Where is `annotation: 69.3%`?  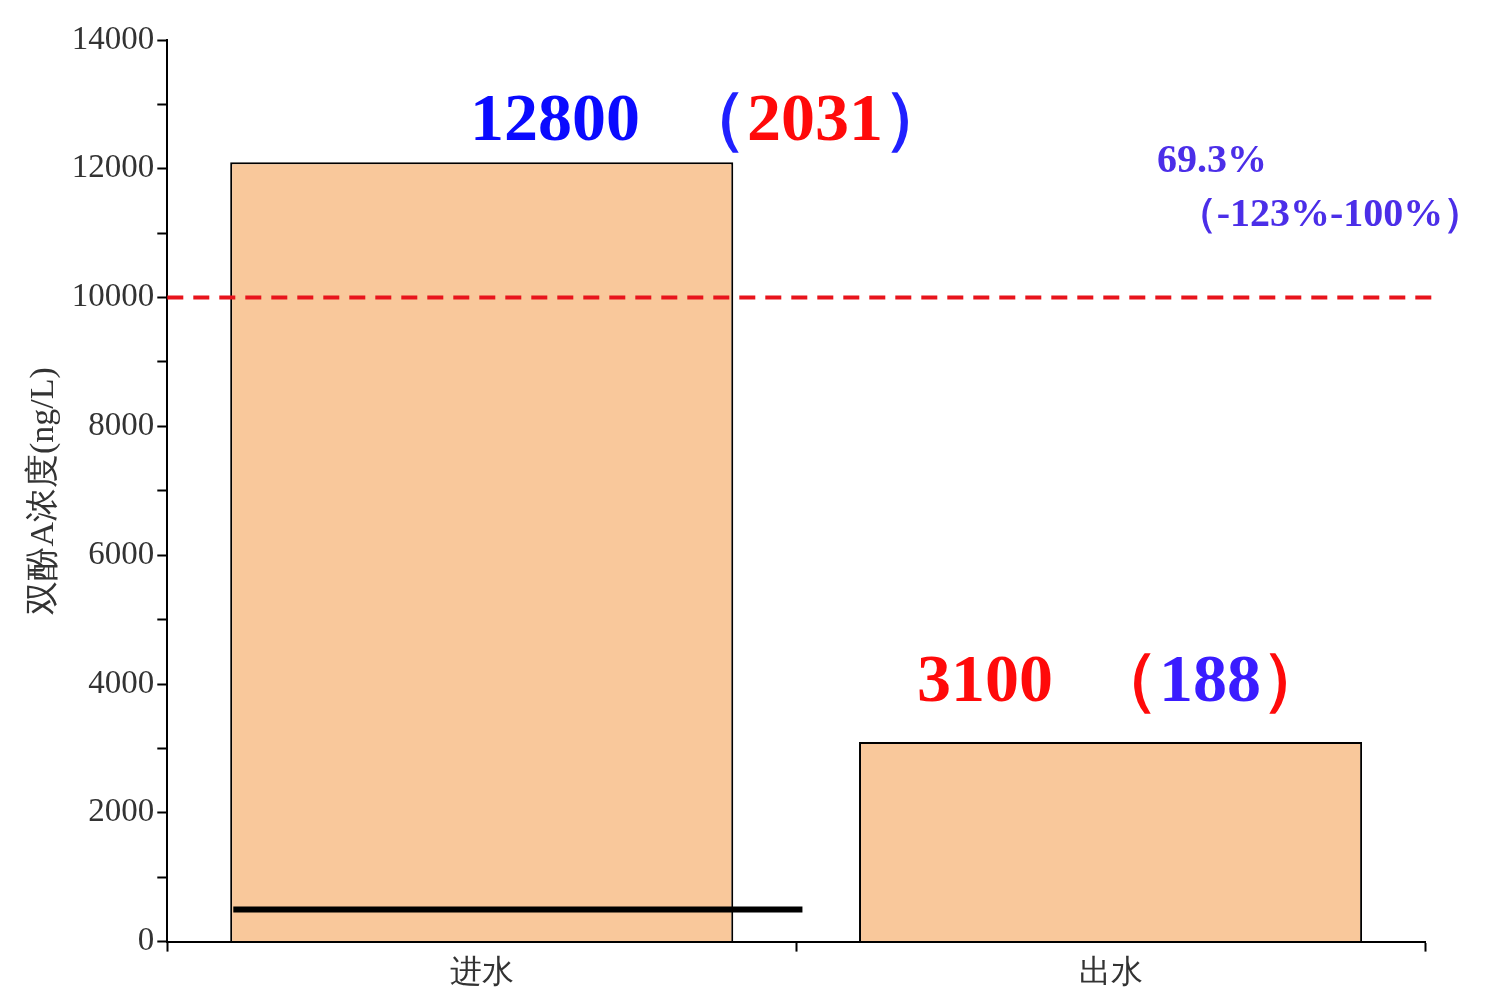
annotation: 69.3% is located at coordinates (1212, 159).